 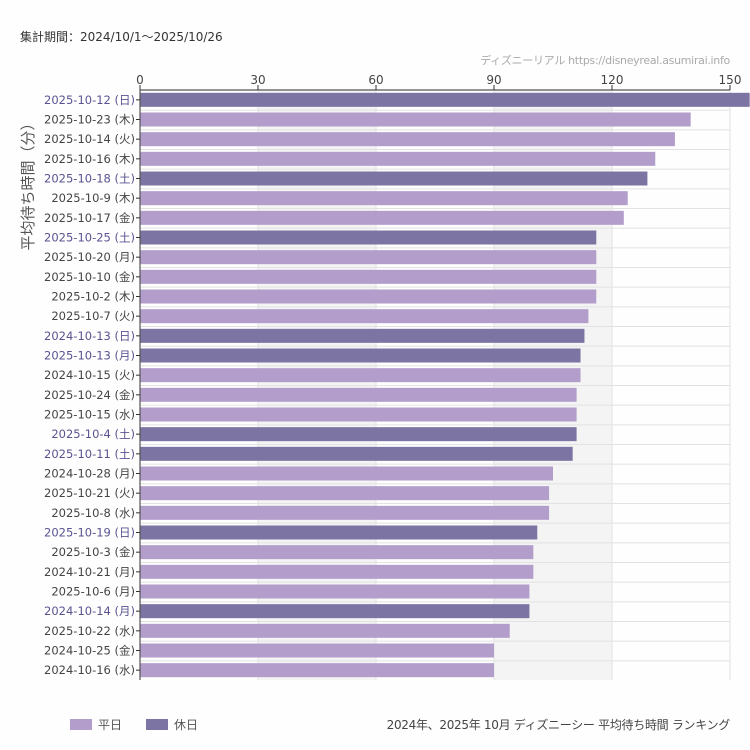 I want to click on category-label: 2025-10-8 (水), so click(x=93, y=513).